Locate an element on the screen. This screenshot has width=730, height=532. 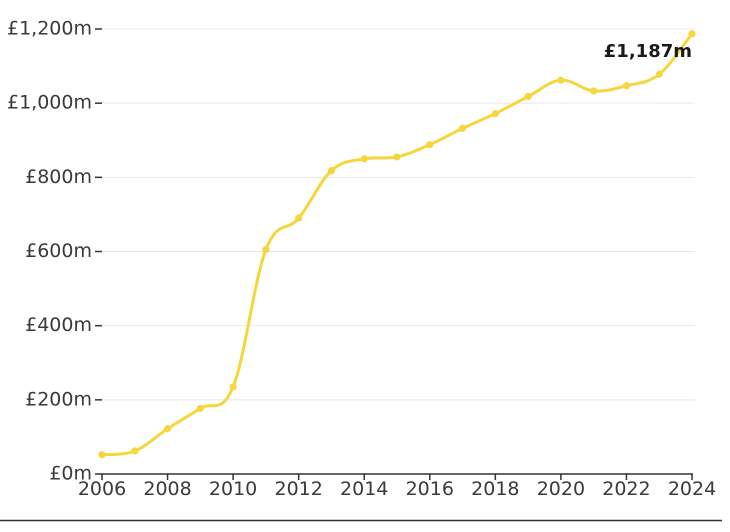
y-tick-label: £0m is located at coordinates (70, 474).